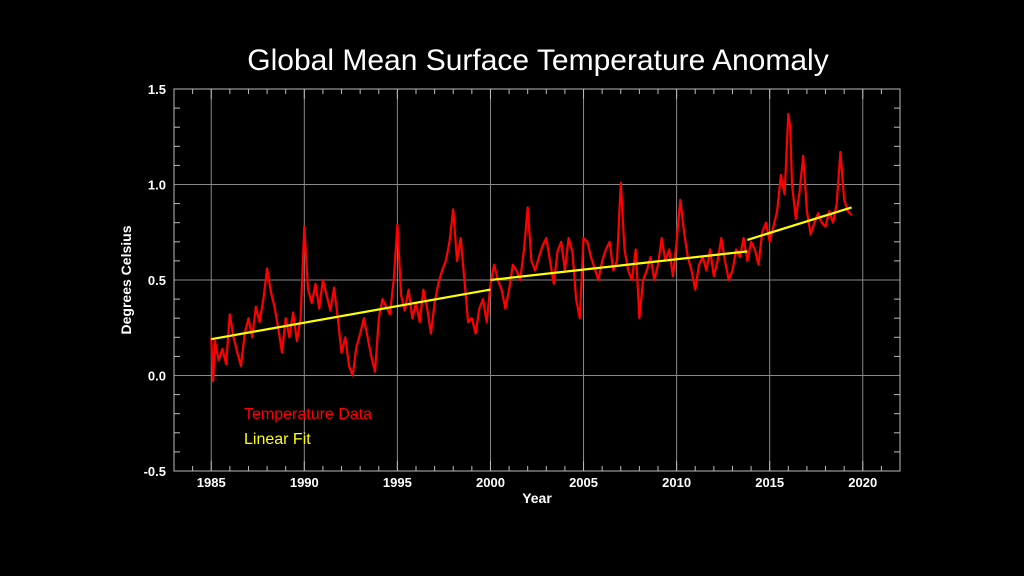 This screenshot has height=576, width=1024. Describe the element at coordinates (538, 60) in the screenshot. I see `chart-title: Global Mean Surface Temperature Anomaly` at that location.